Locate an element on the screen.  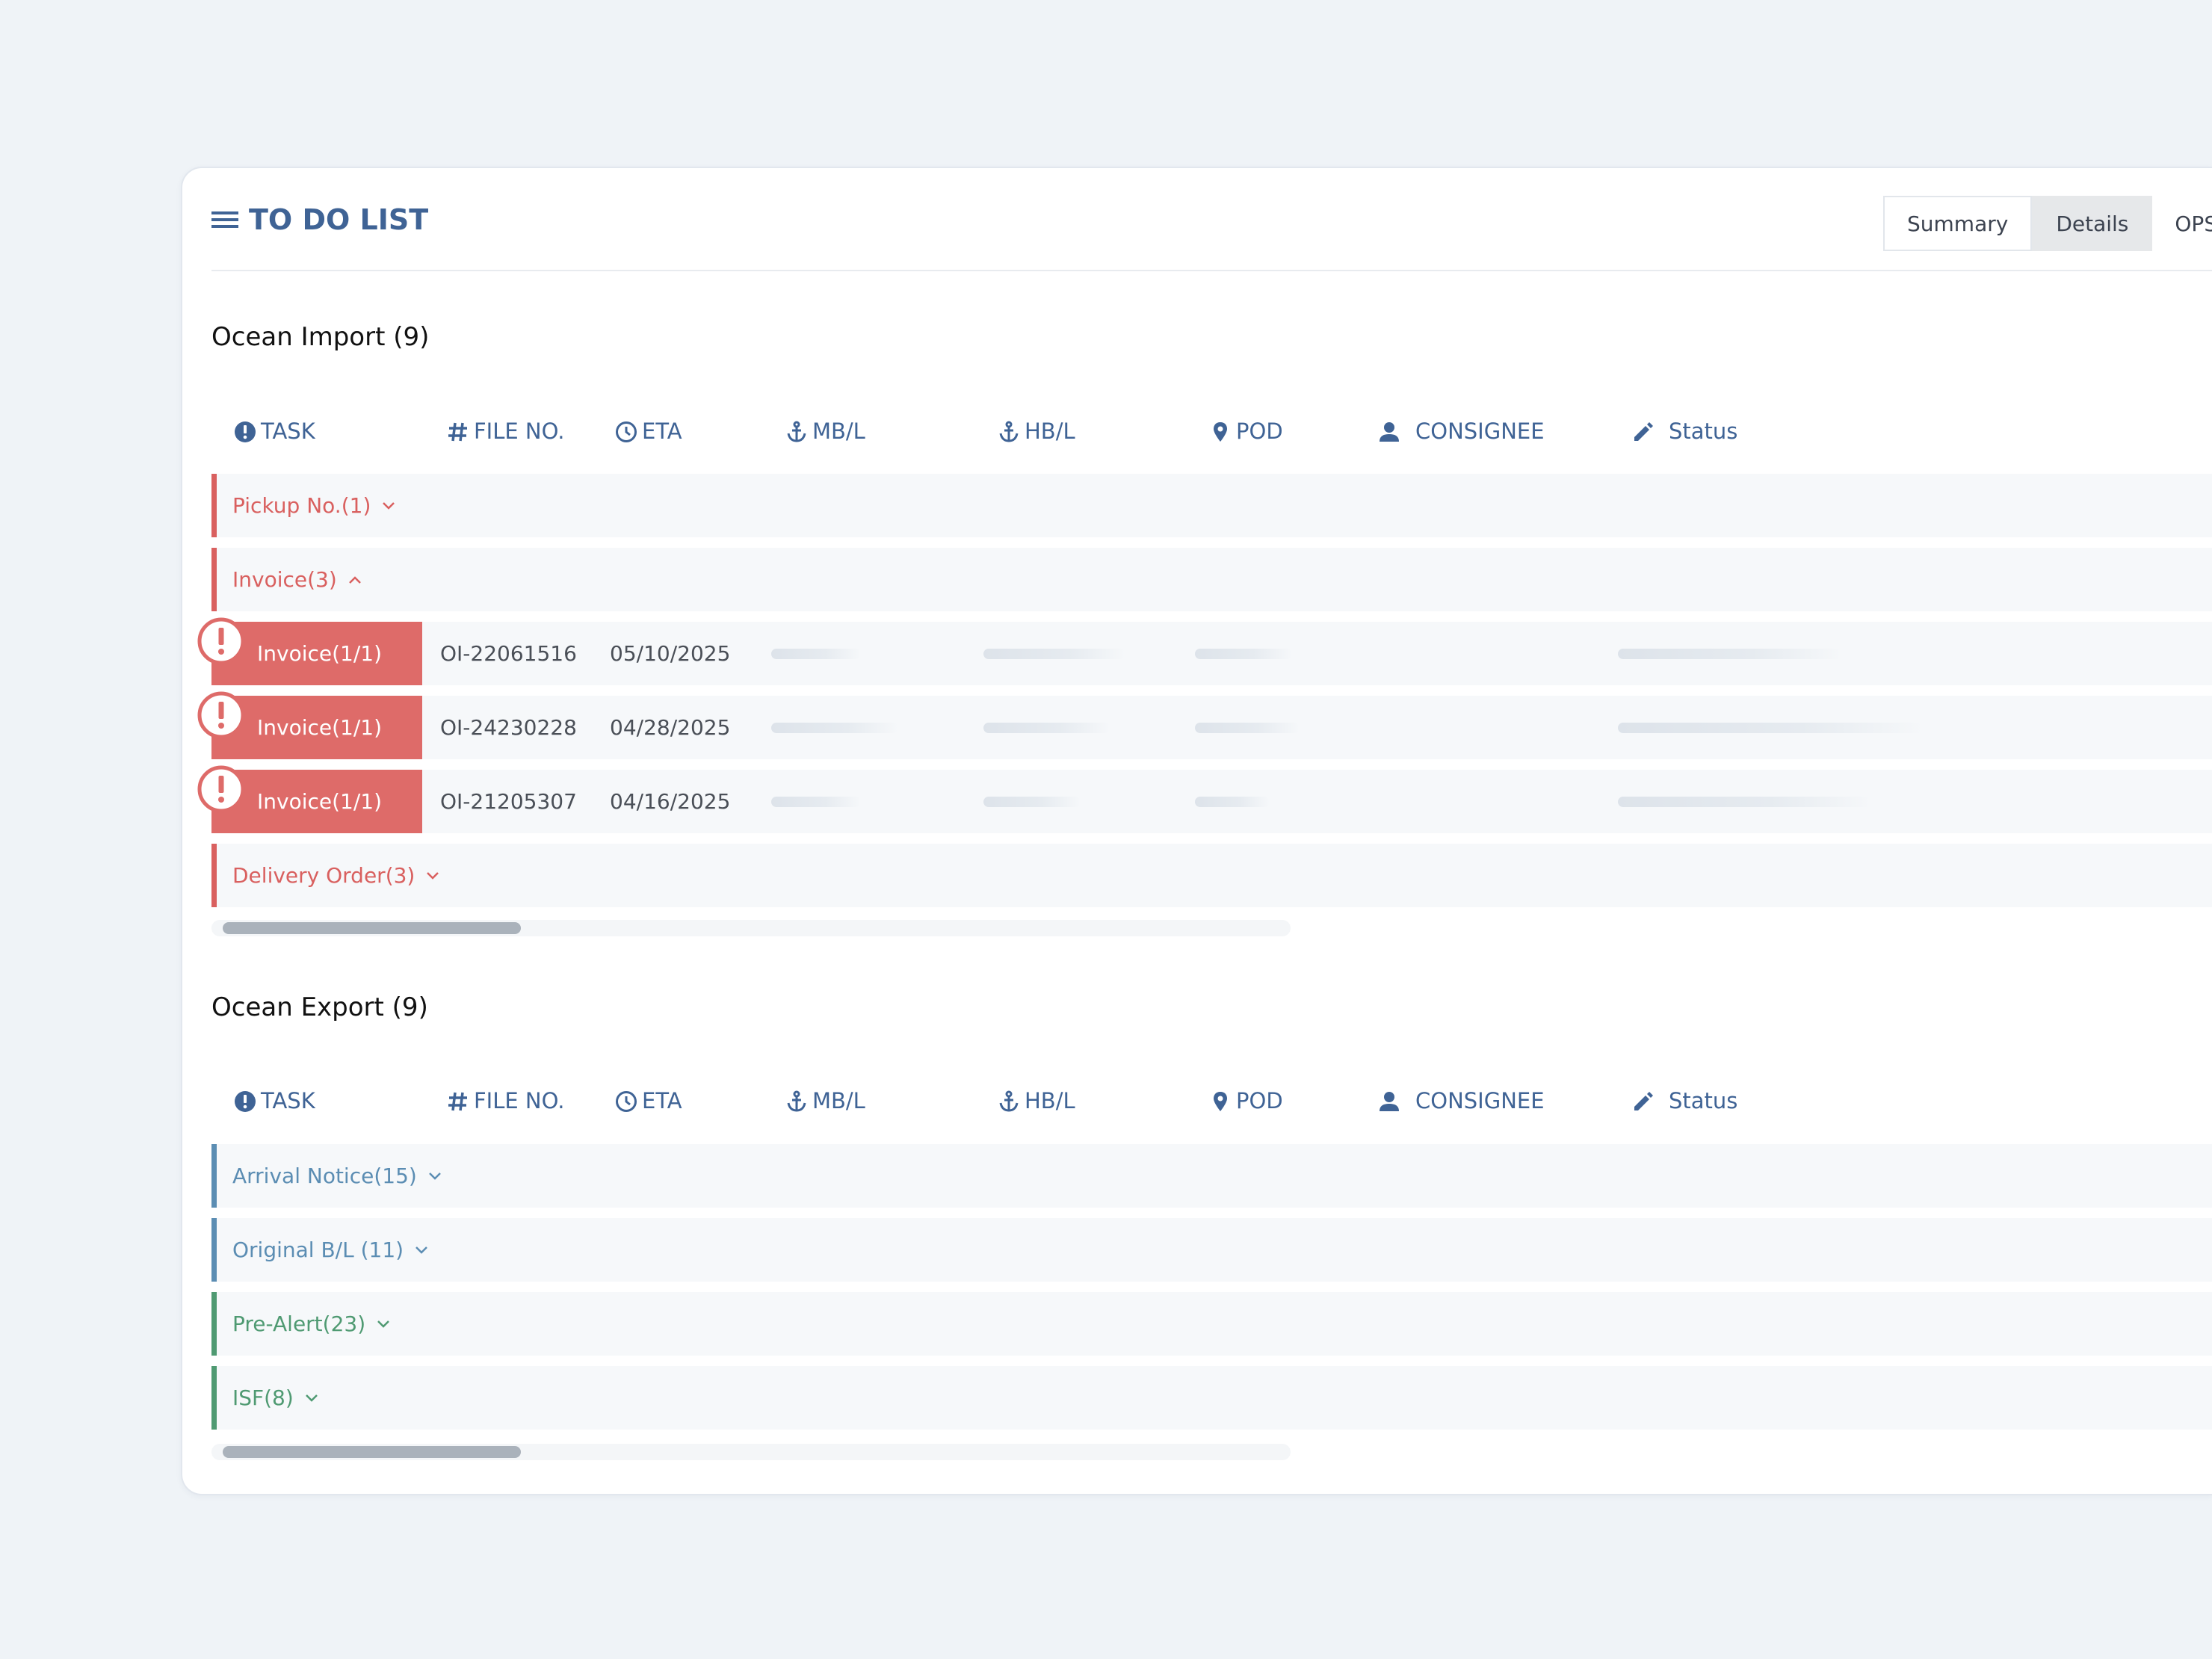
group-toggle: Invoice(3) is located at coordinates (297, 579).